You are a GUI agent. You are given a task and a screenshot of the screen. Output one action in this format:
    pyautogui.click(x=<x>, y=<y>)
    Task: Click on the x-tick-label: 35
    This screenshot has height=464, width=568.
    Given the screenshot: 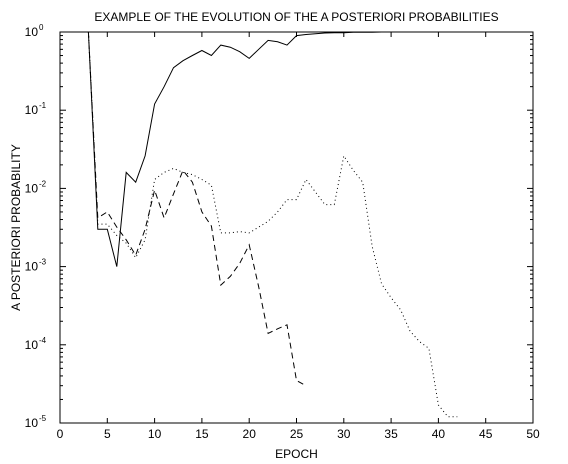 What is the action you would take?
    pyautogui.click(x=391, y=434)
    